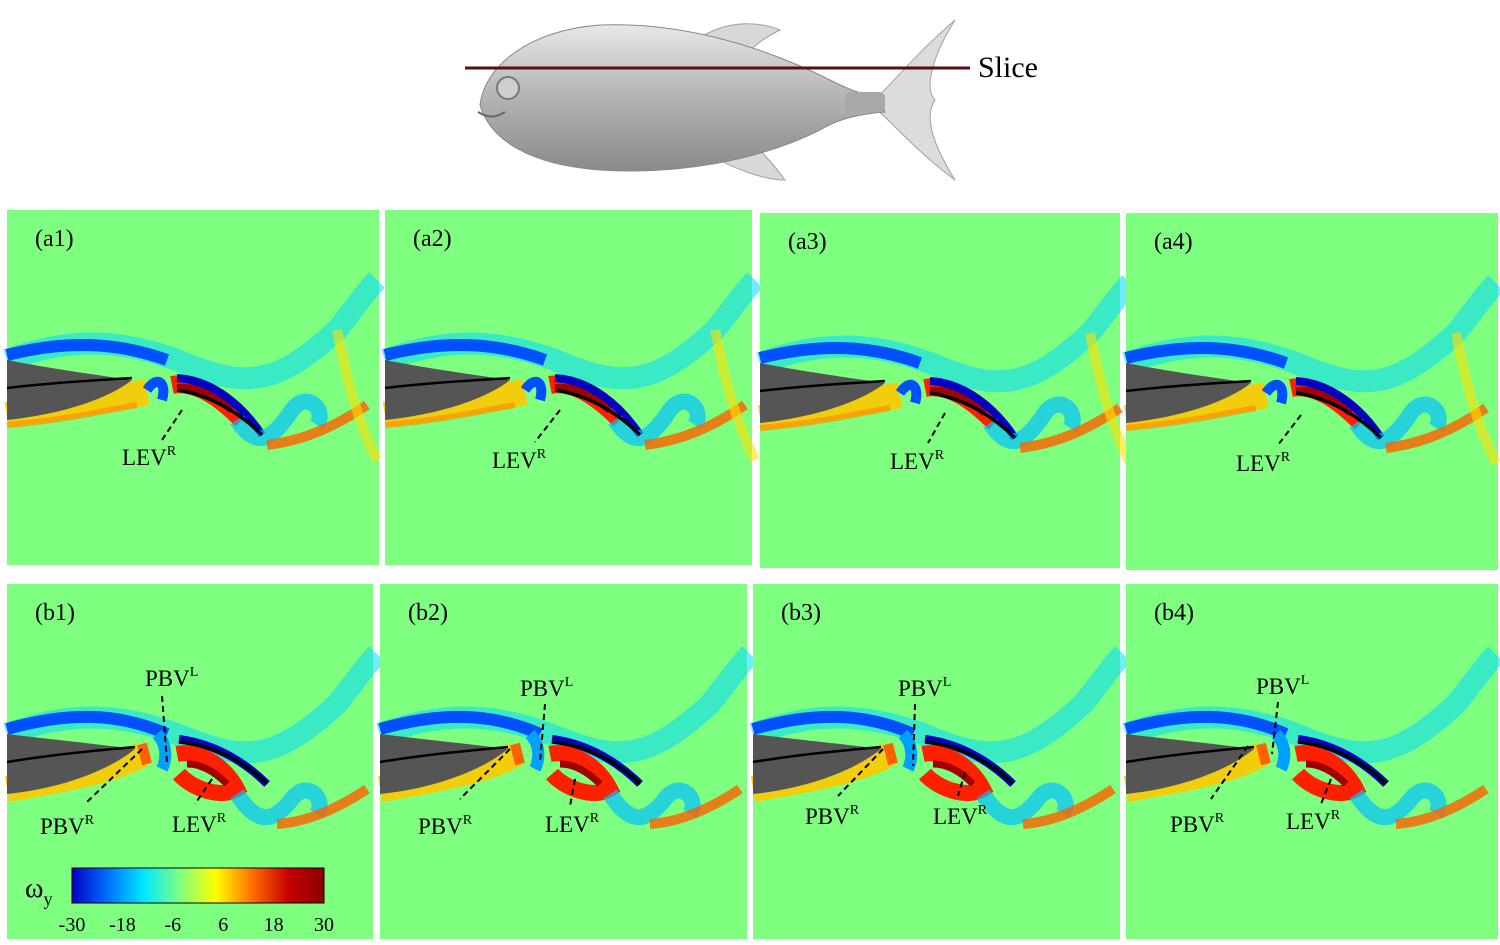 This screenshot has width=1500, height=945. I want to click on panel-label: (a2), so click(432, 239).